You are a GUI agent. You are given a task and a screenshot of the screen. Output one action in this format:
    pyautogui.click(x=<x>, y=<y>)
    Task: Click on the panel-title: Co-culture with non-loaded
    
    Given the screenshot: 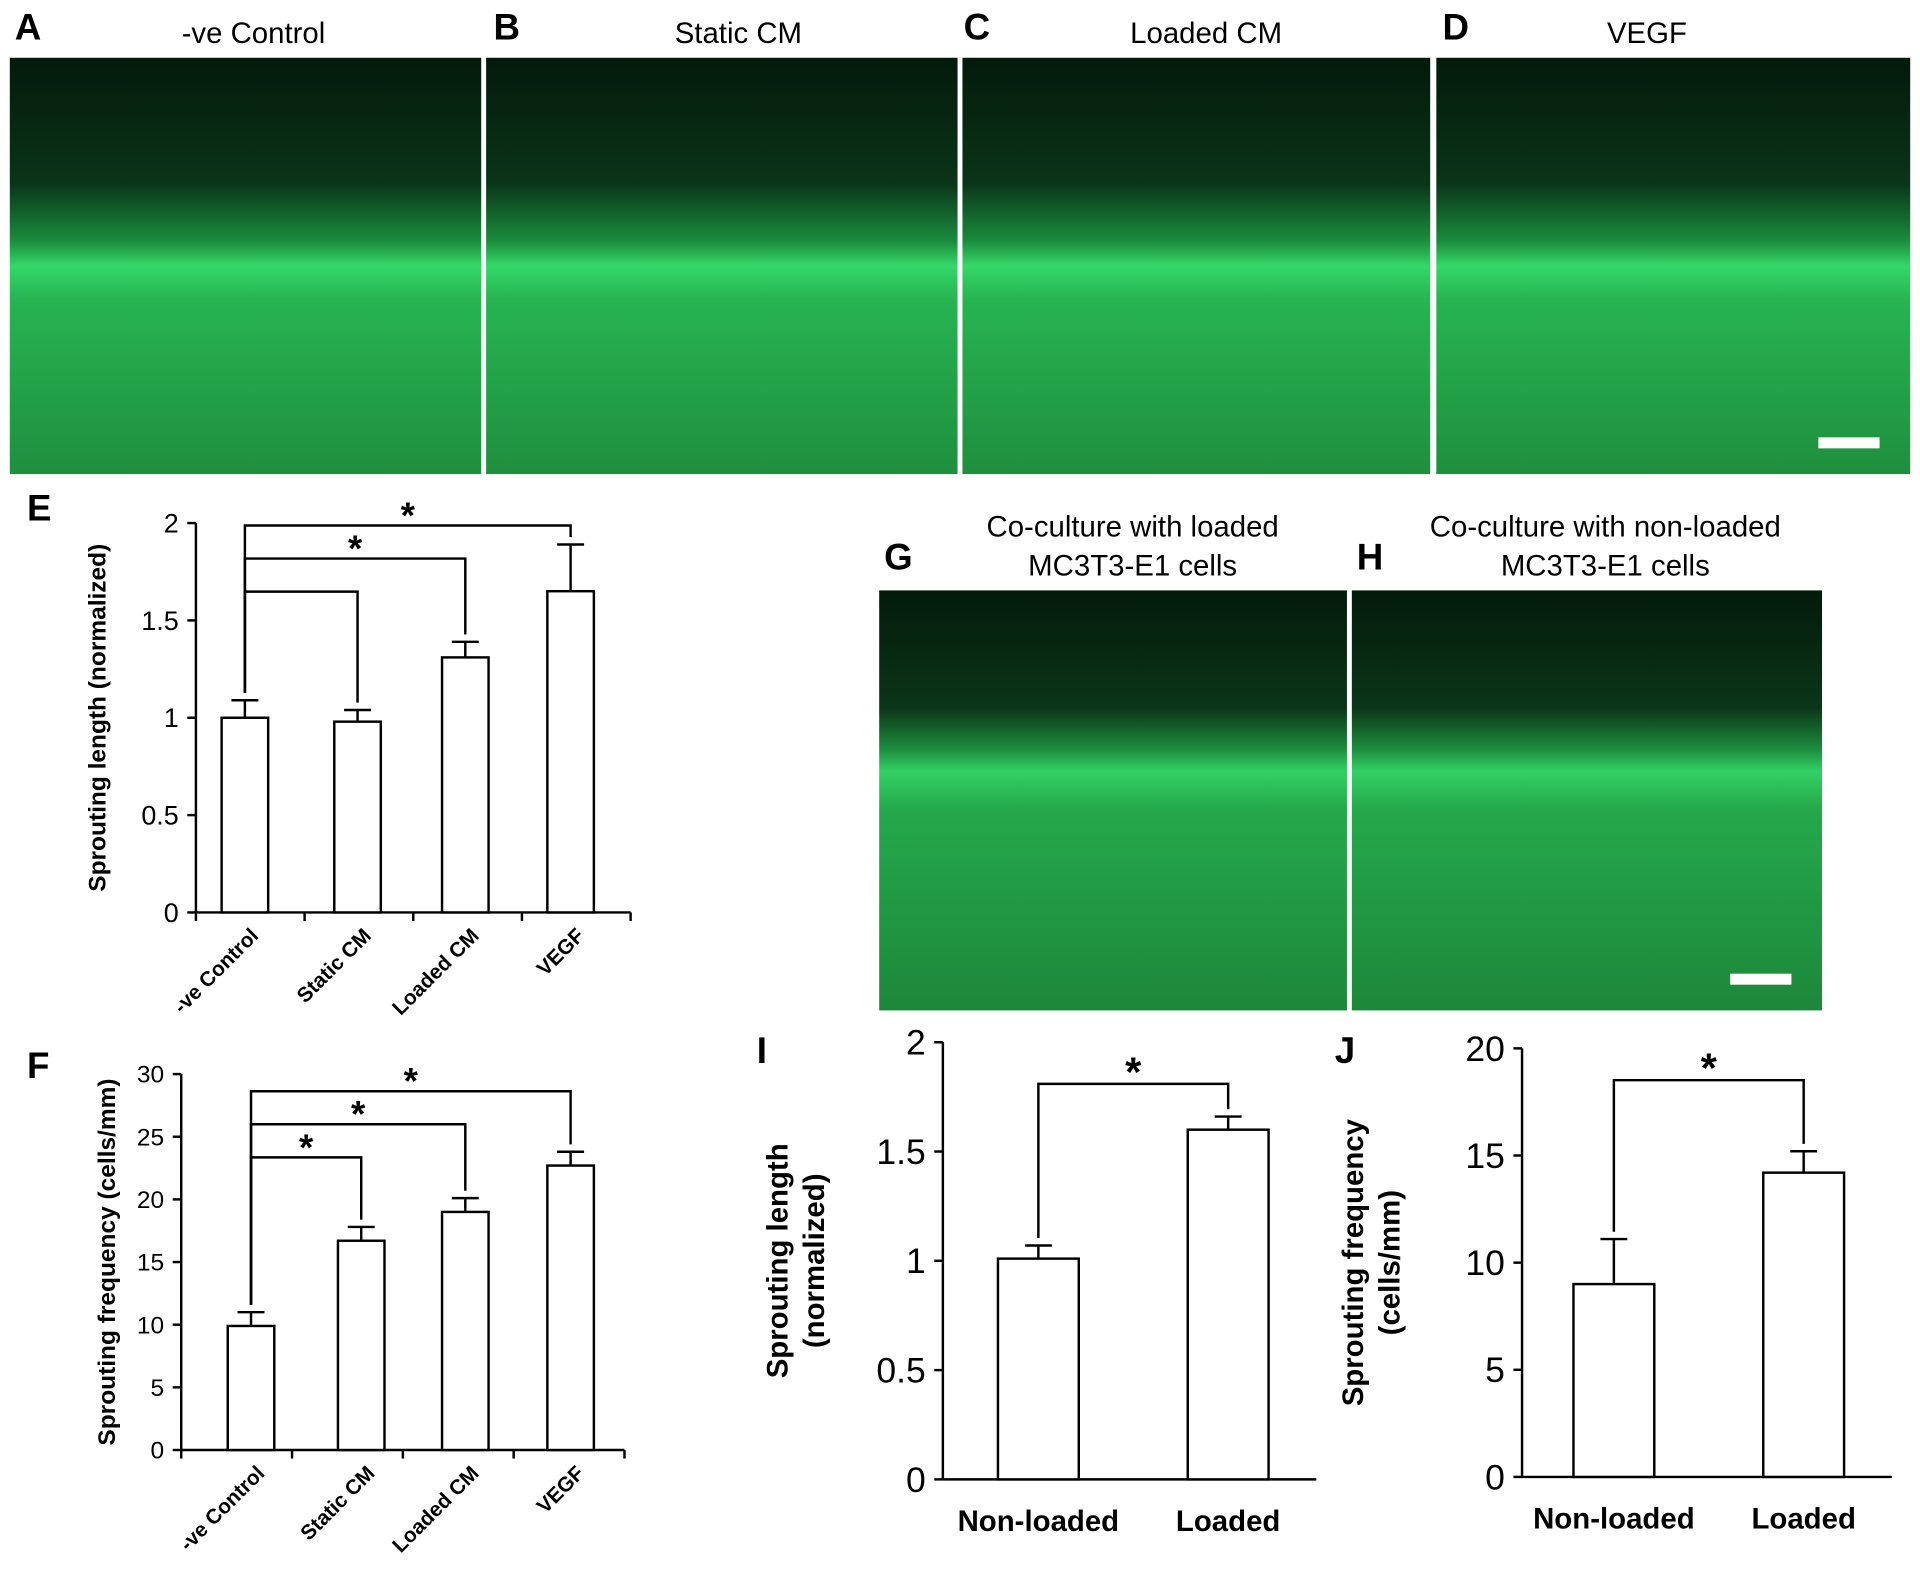 What is the action you would take?
    pyautogui.click(x=1605, y=527)
    